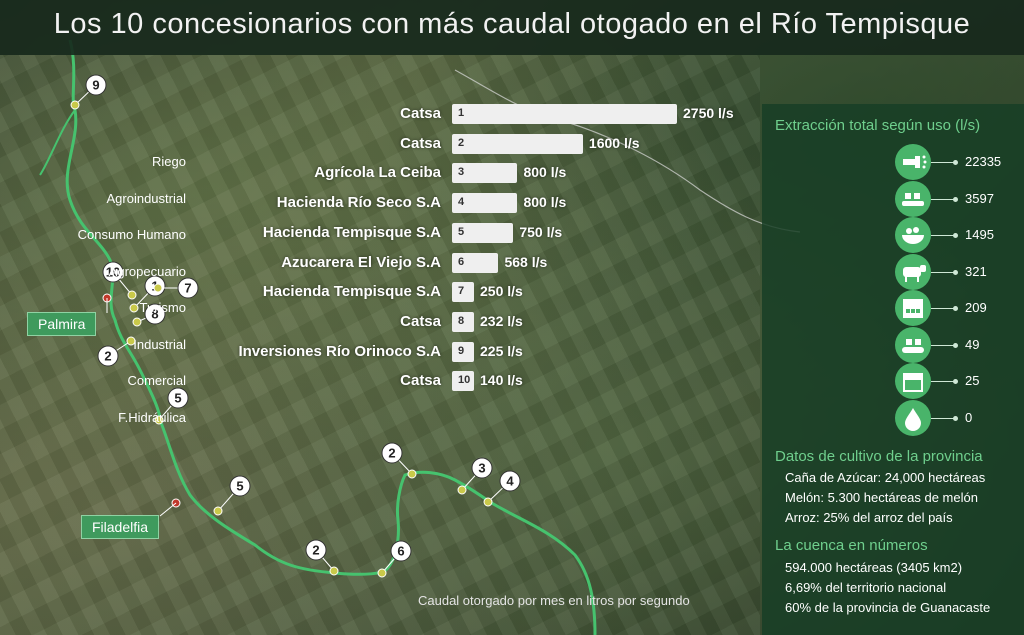  What do you see at coordinates (979, 234) in the screenshot?
I see `usage-value: 1495` at bounding box center [979, 234].